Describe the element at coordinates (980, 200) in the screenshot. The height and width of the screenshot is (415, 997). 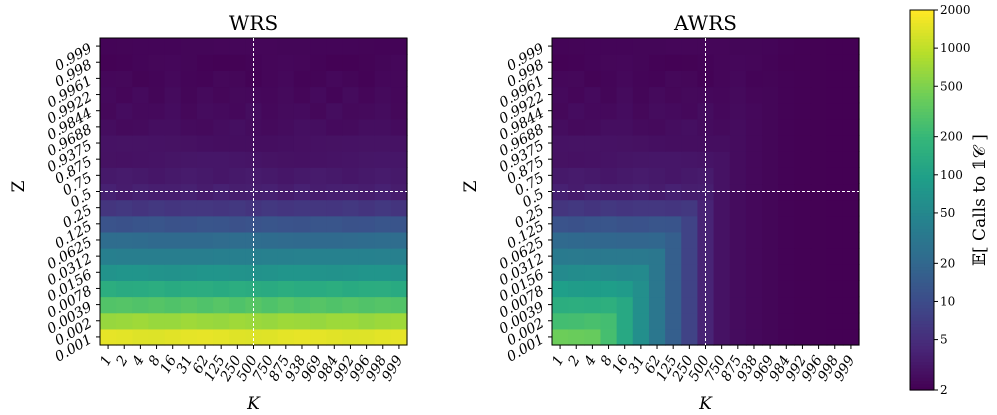
I see `colorbar-label: 𝔼[ Calls to 𝟙𝒞 ]` at that location.